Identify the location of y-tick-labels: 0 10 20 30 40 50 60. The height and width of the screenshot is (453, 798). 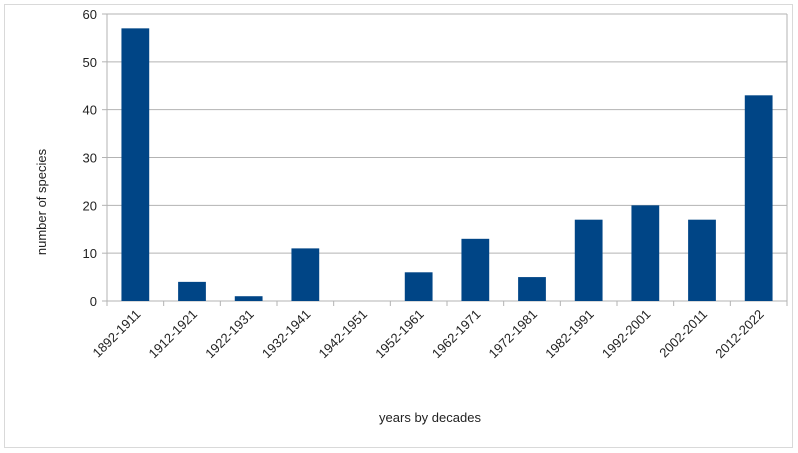
(90, 158).